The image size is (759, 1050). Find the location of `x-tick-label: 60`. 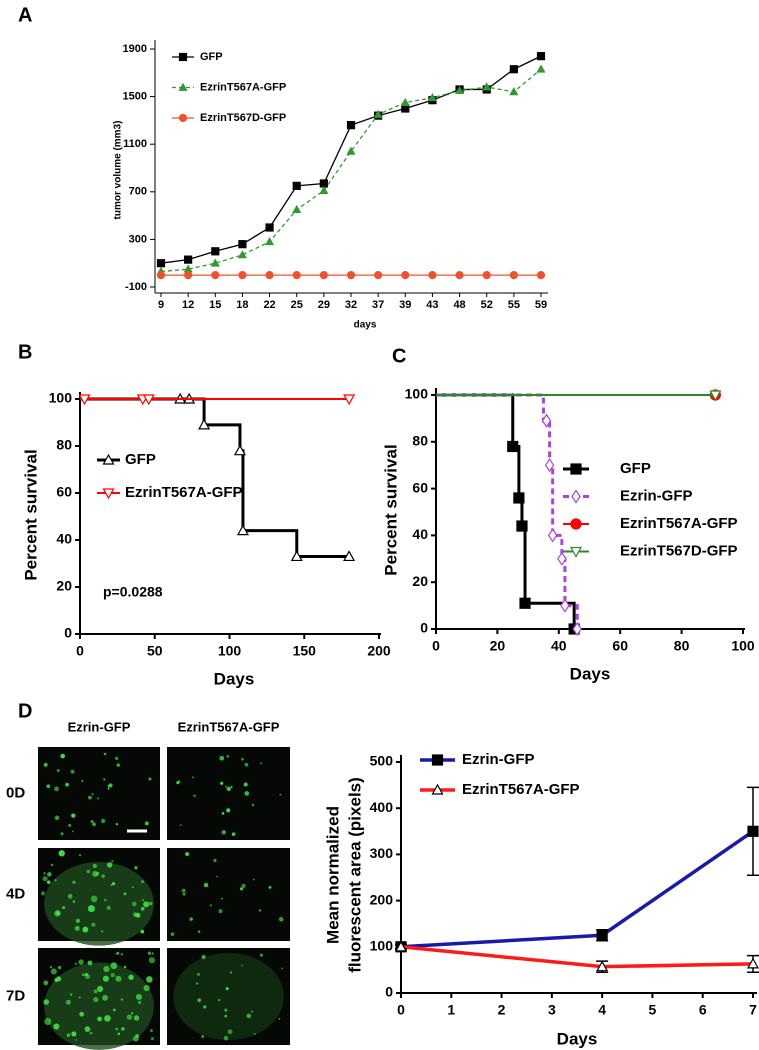

x-tick-label: 60 is located at coordinates (620, 646).